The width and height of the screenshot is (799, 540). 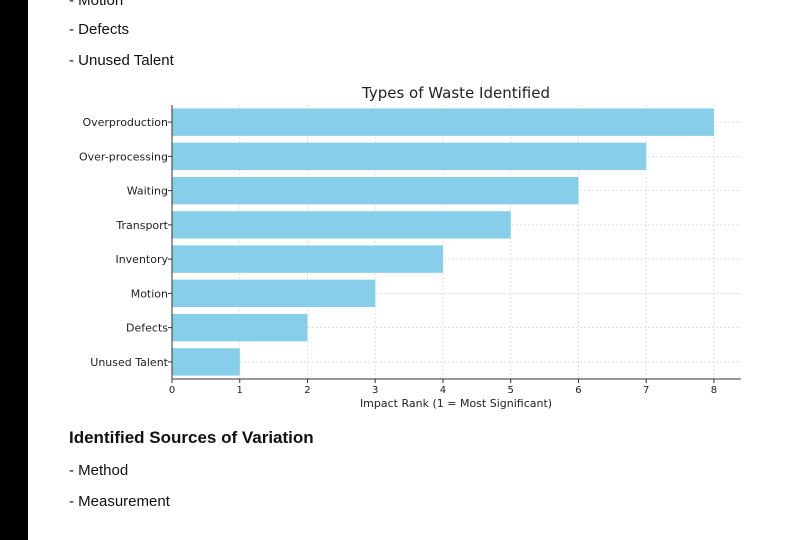 What do you see at coordinates (121, 60) in the screenshot?
I see `waste-list-item-unused-talent: - Unused Talent` at bounding box center [121, 60].